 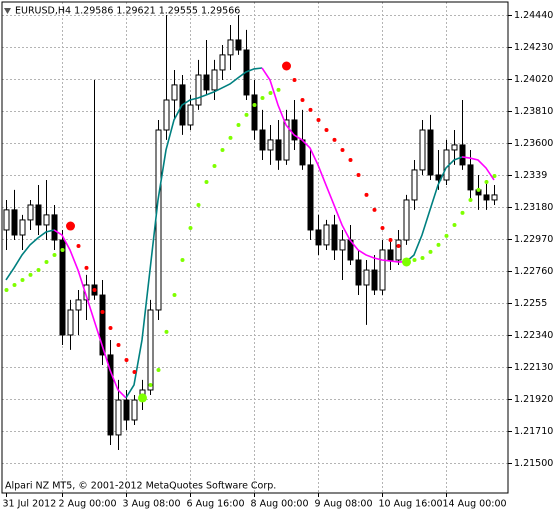 What do you see at coordinates (30, 504) in the screenshot?
I see `x-tick-label: 31 Jul 2012` at bounding box center [30, 504].